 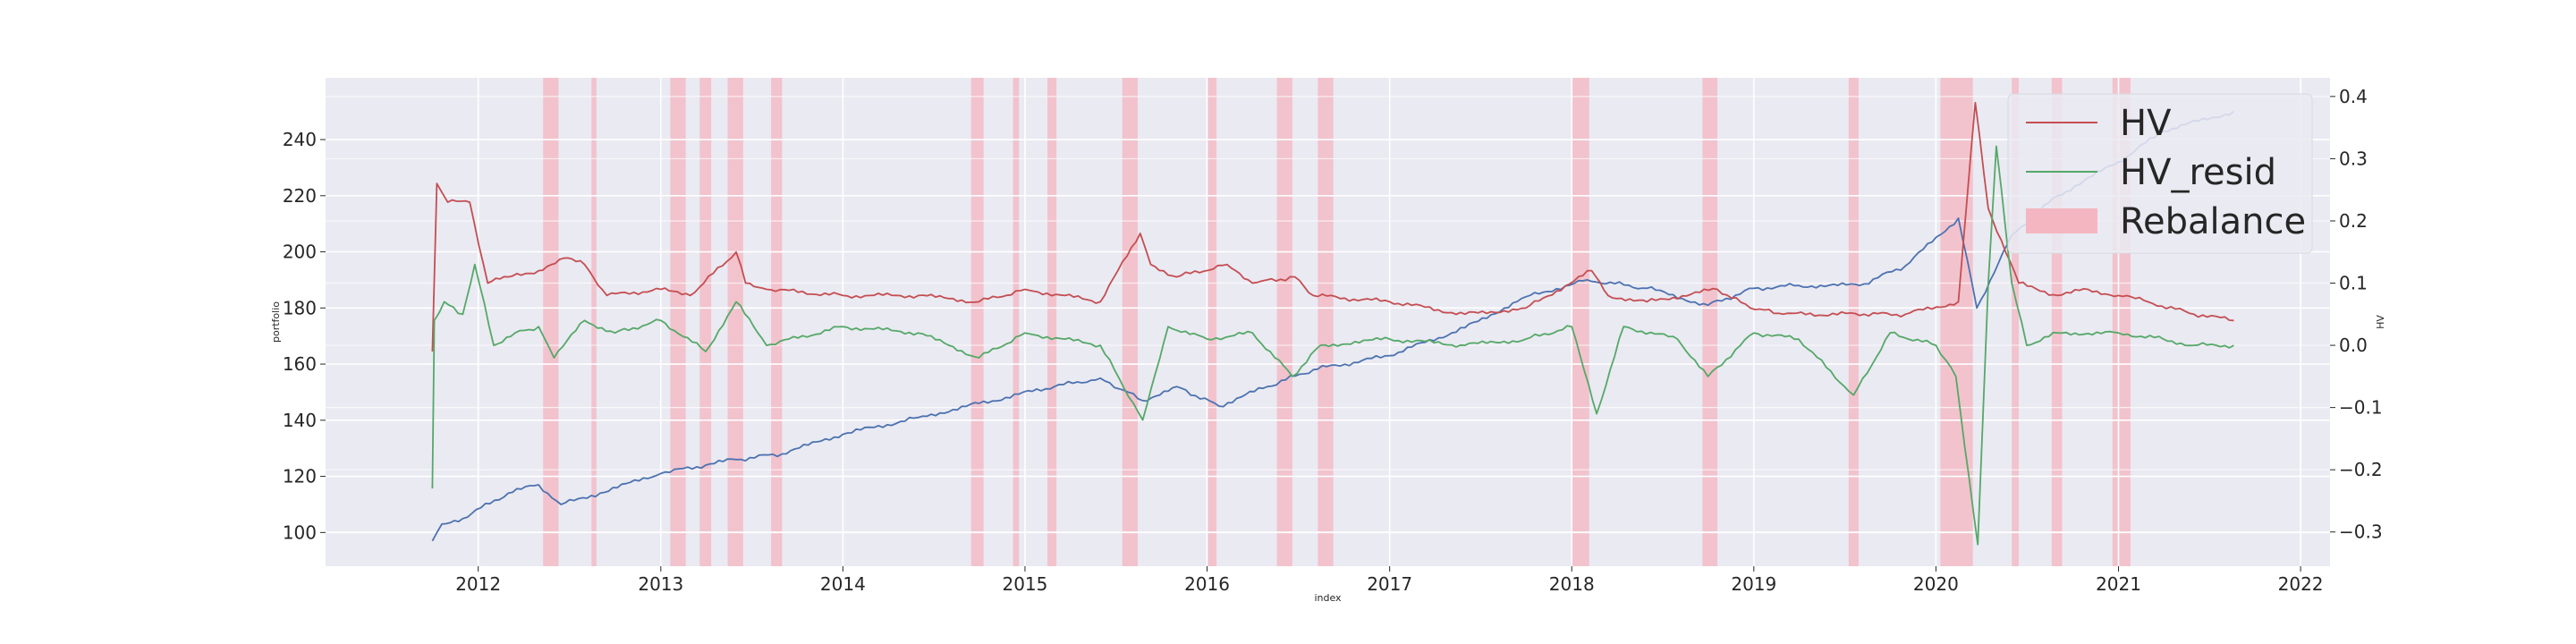 What do you see at coordinates (300, 476) in the screenshot?
I see `y-tick-label-left: 120` at bounding box center [300, 476].